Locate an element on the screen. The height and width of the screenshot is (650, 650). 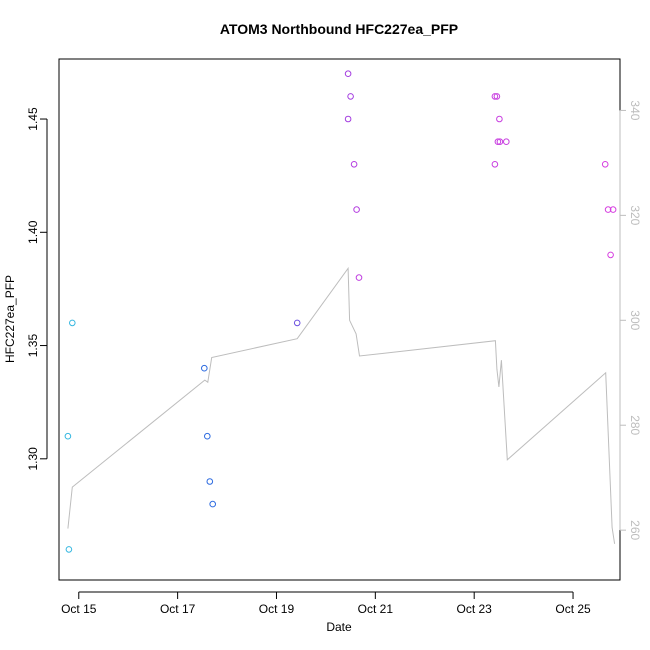
x-tick-label-4: Oct 23 is located at coordinates (475, 609).